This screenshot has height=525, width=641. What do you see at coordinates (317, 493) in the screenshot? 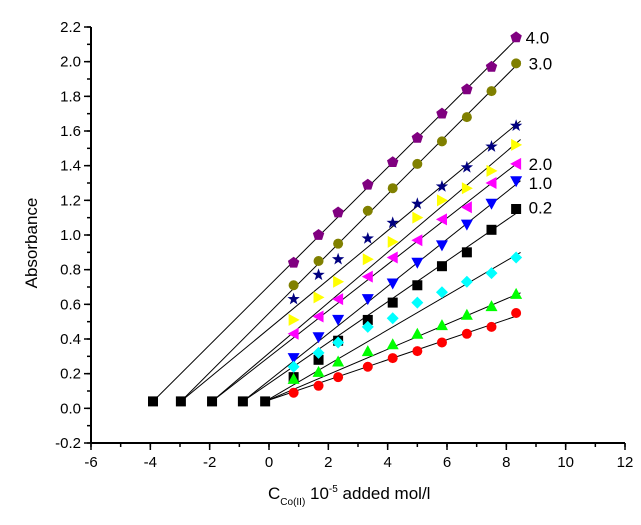
I see `x-axis-title-mid: 10` at bounding box center [317, 493].